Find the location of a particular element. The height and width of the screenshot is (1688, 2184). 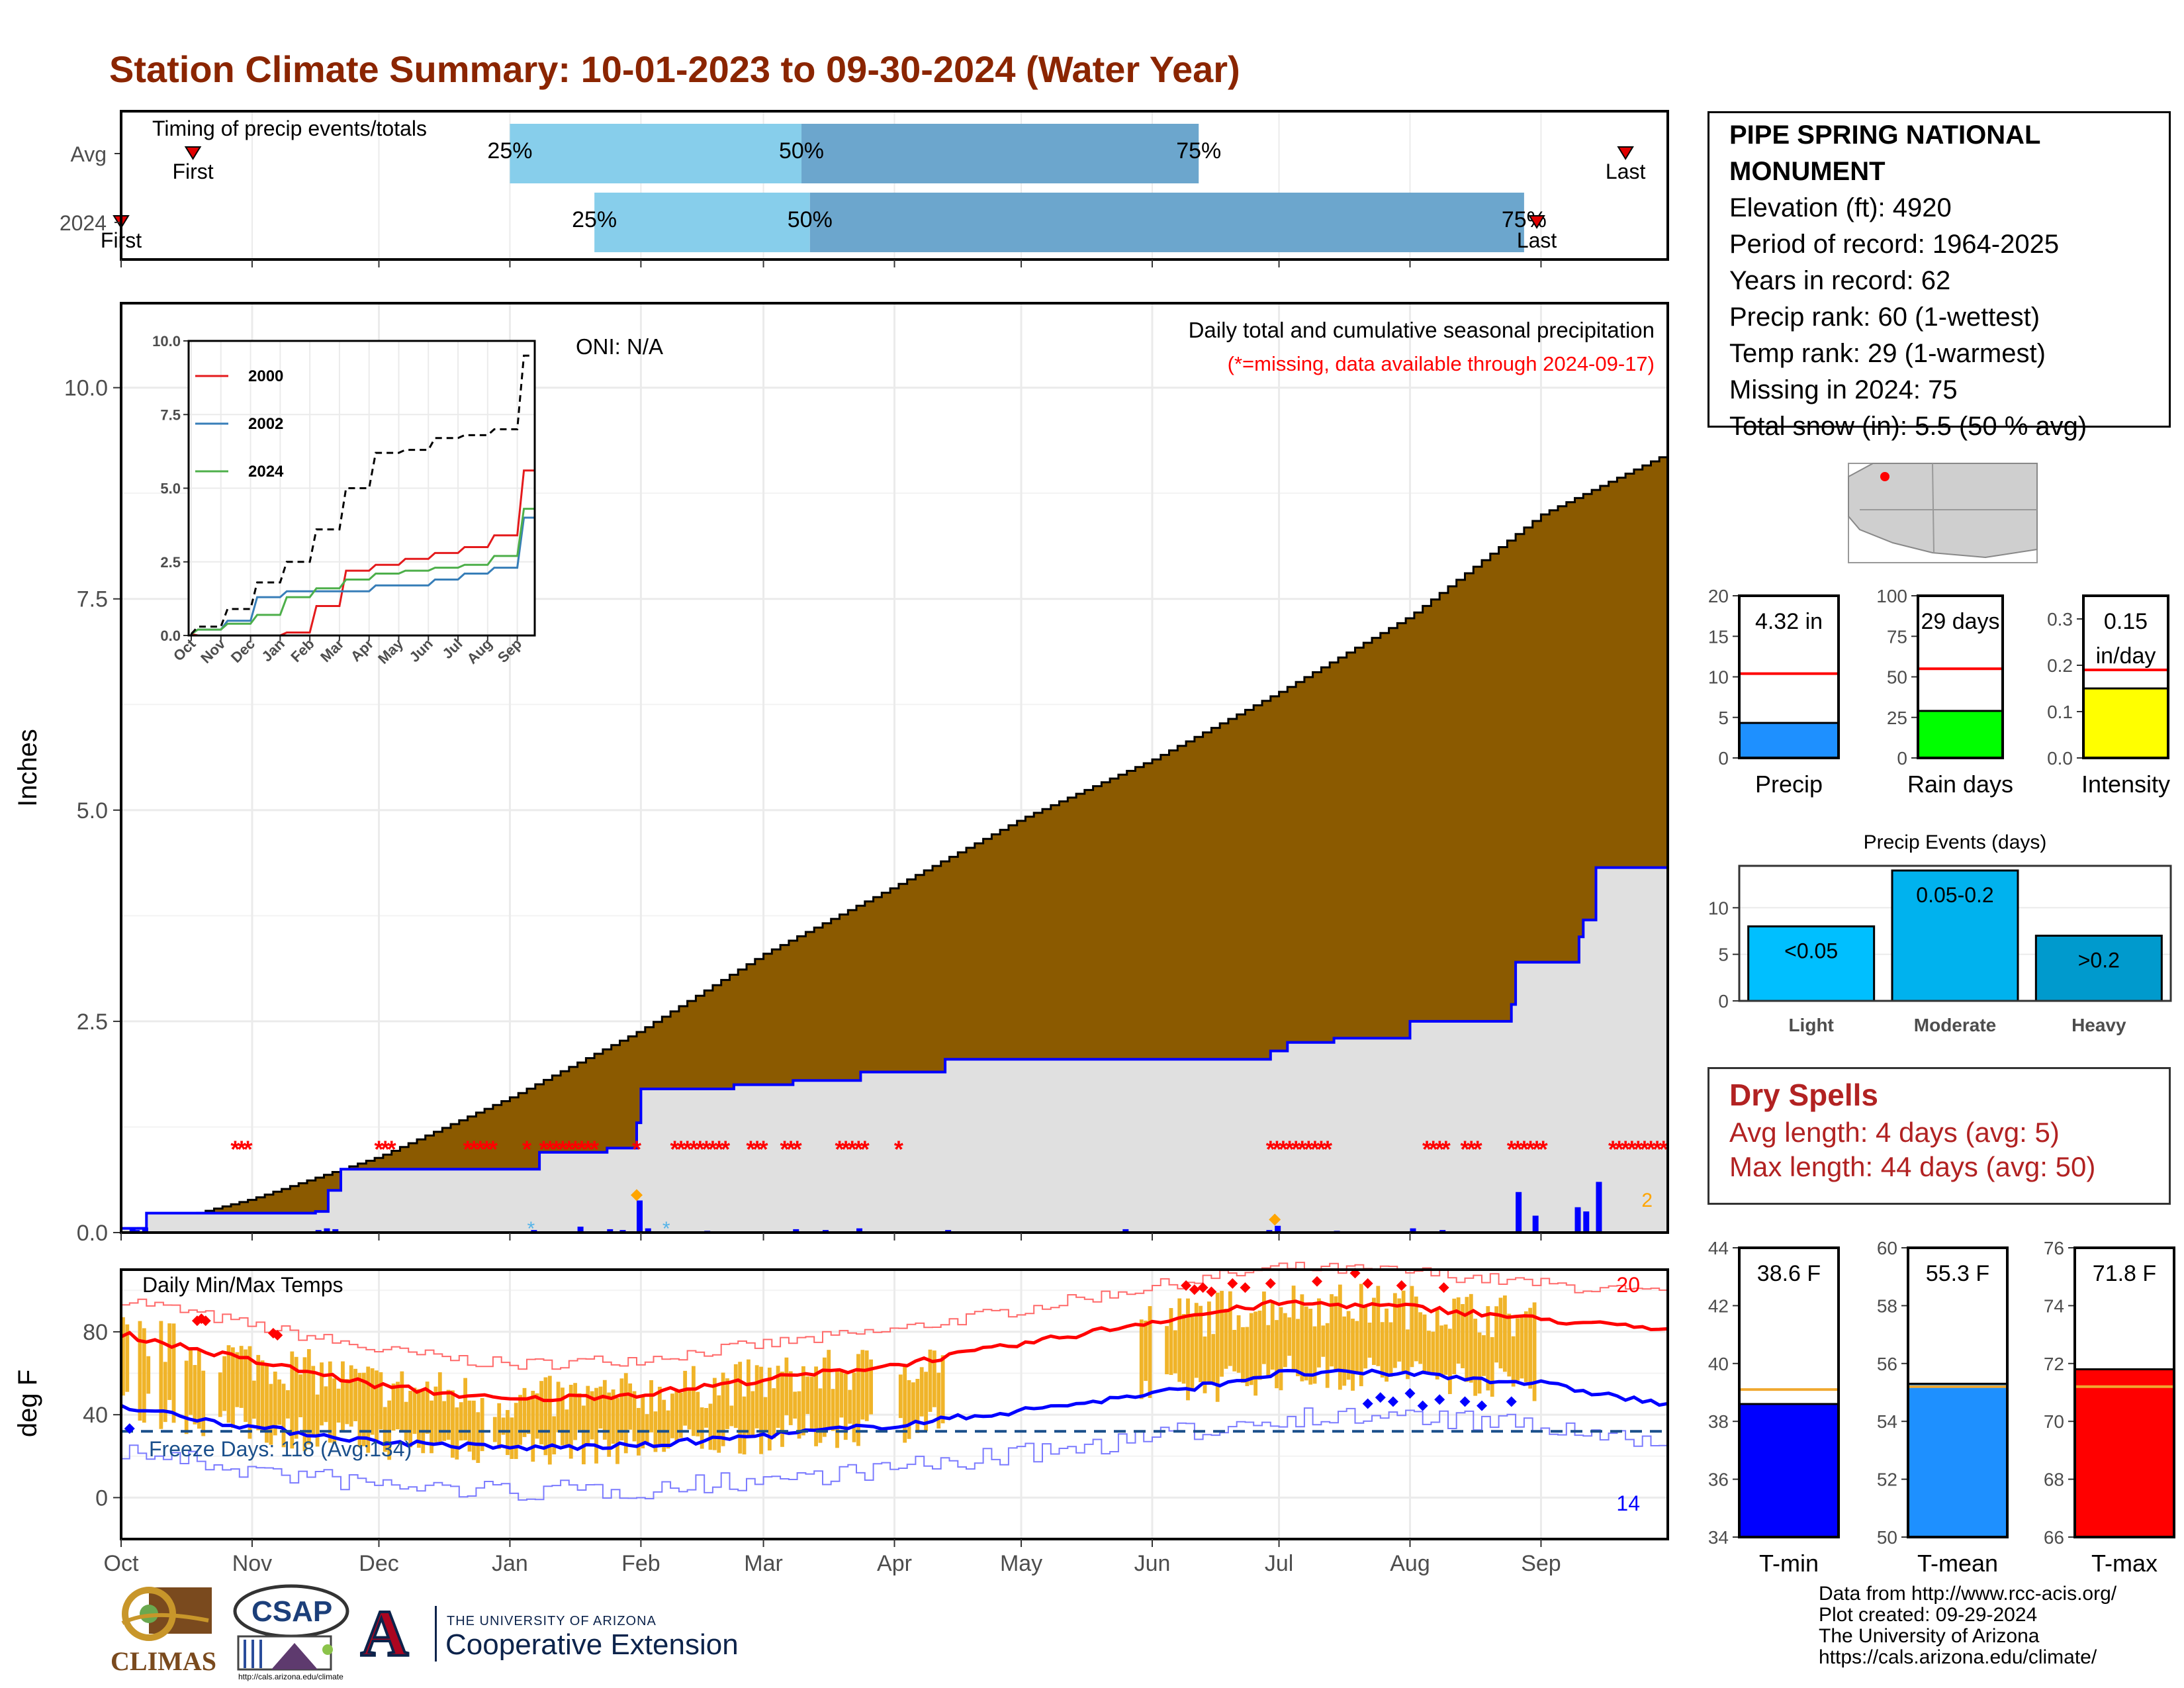

month-tick-label: Oct is located at coordinates (121, 1563).